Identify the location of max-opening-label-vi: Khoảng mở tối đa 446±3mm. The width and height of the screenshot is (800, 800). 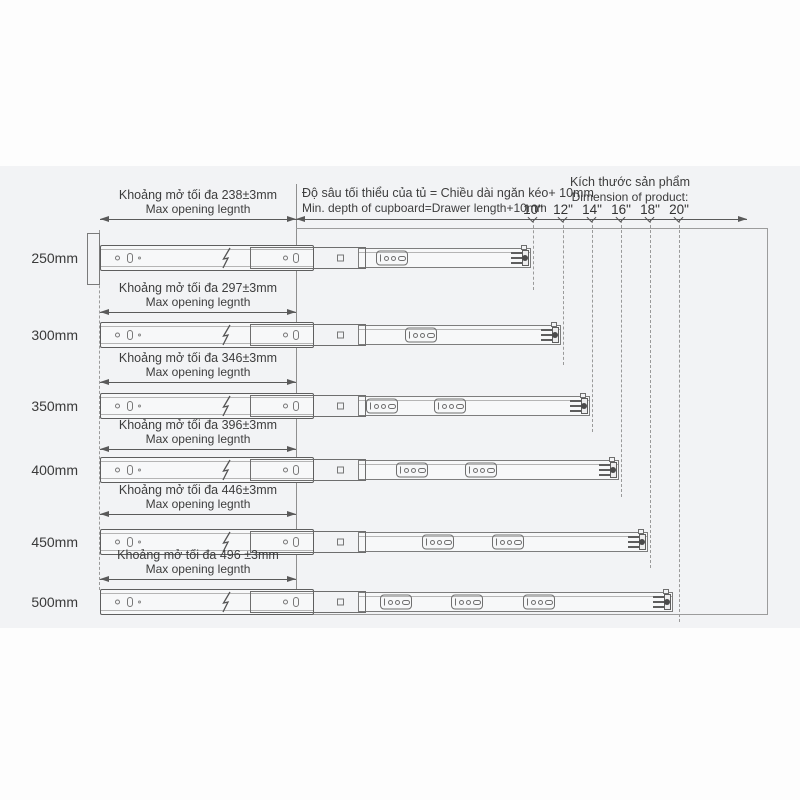
(198, 490).